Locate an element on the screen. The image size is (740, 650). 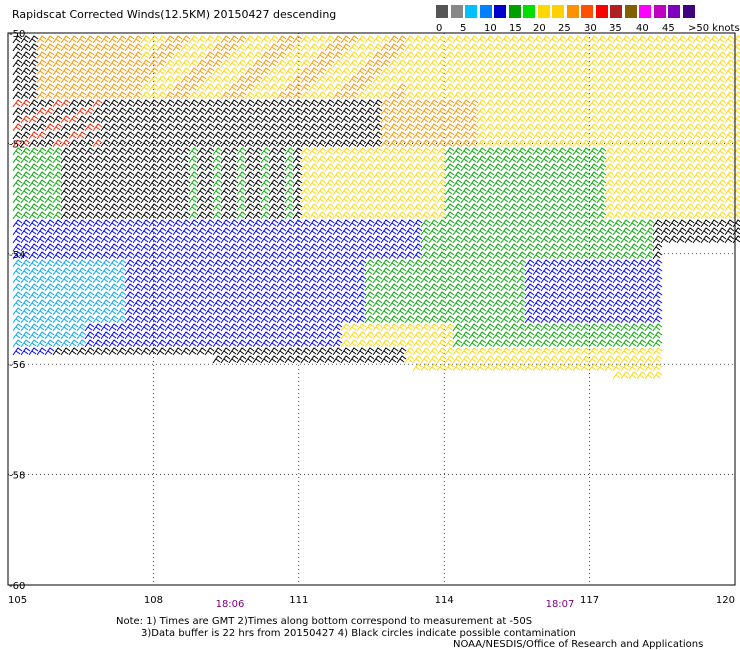
legend-label: 15 is located at coordinates (515, 28).